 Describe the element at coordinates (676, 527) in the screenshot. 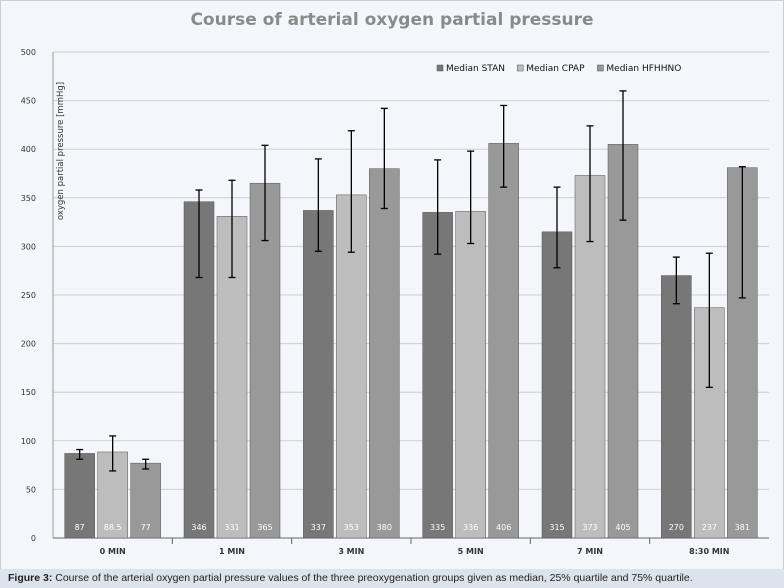

I see `data-label: 270` at that location.